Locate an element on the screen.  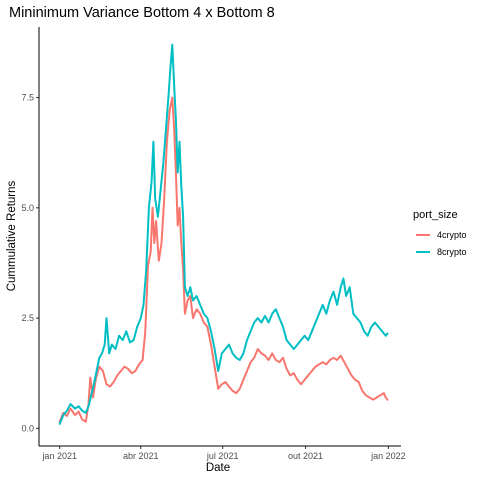
legend-item-8crypto: 8crypto is located at coordinates (441, 252).